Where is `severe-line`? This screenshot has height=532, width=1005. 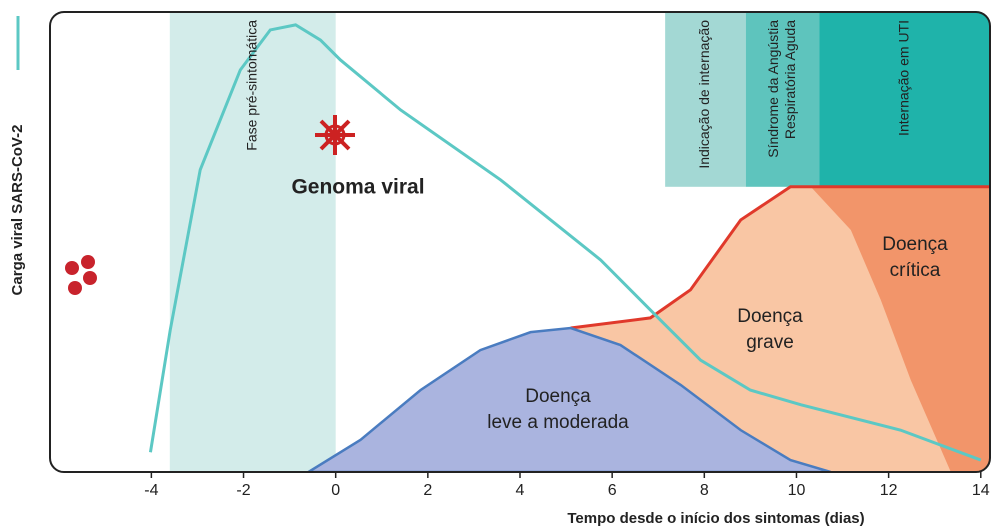
severe-line is located at coordinates (780, 257).